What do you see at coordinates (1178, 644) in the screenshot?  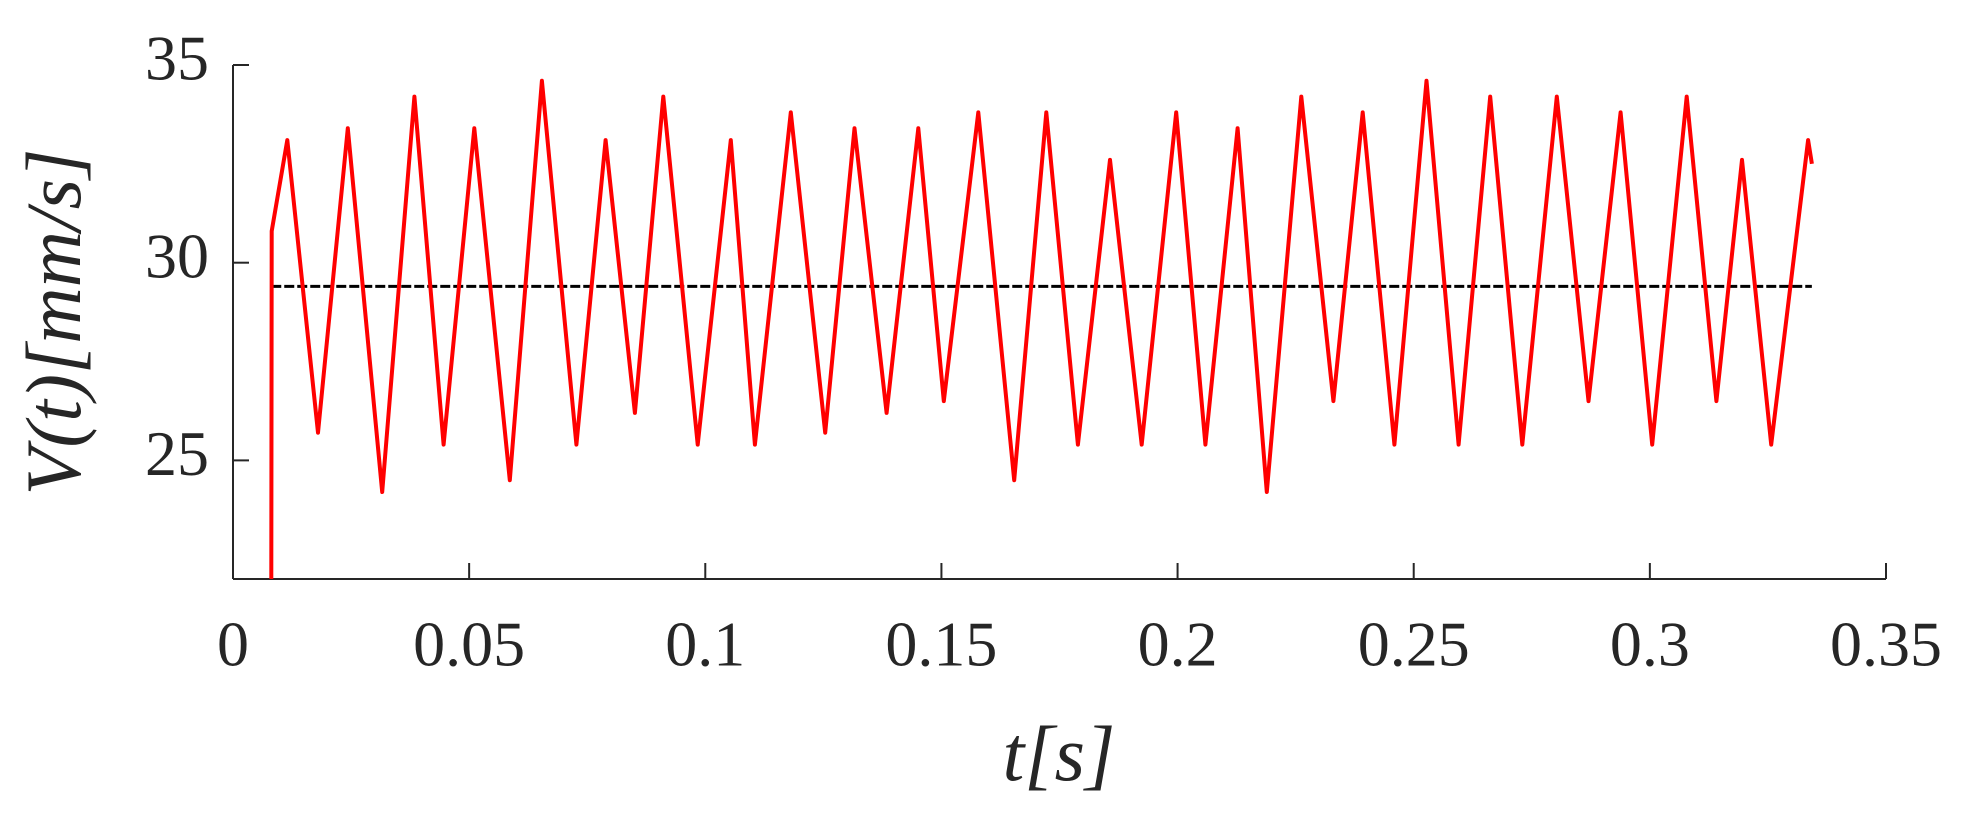 I see `x-tick-label: 0.2` at bounding box center [1178, 644].